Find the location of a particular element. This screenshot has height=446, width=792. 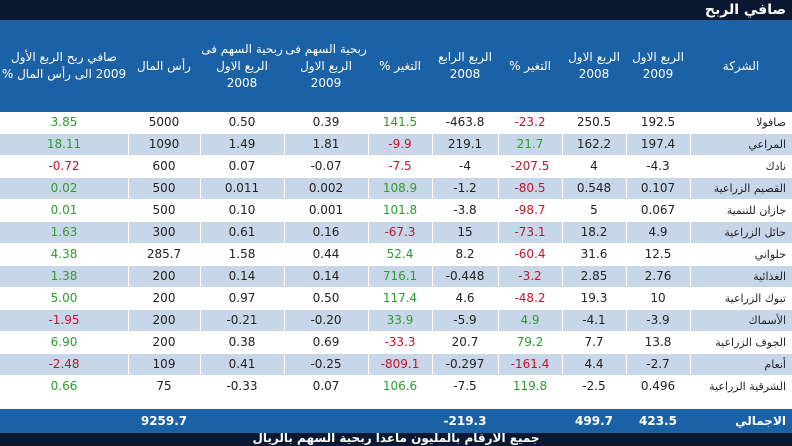

cell-eps-2009: 0.002 is located at coordinates (326, 188).